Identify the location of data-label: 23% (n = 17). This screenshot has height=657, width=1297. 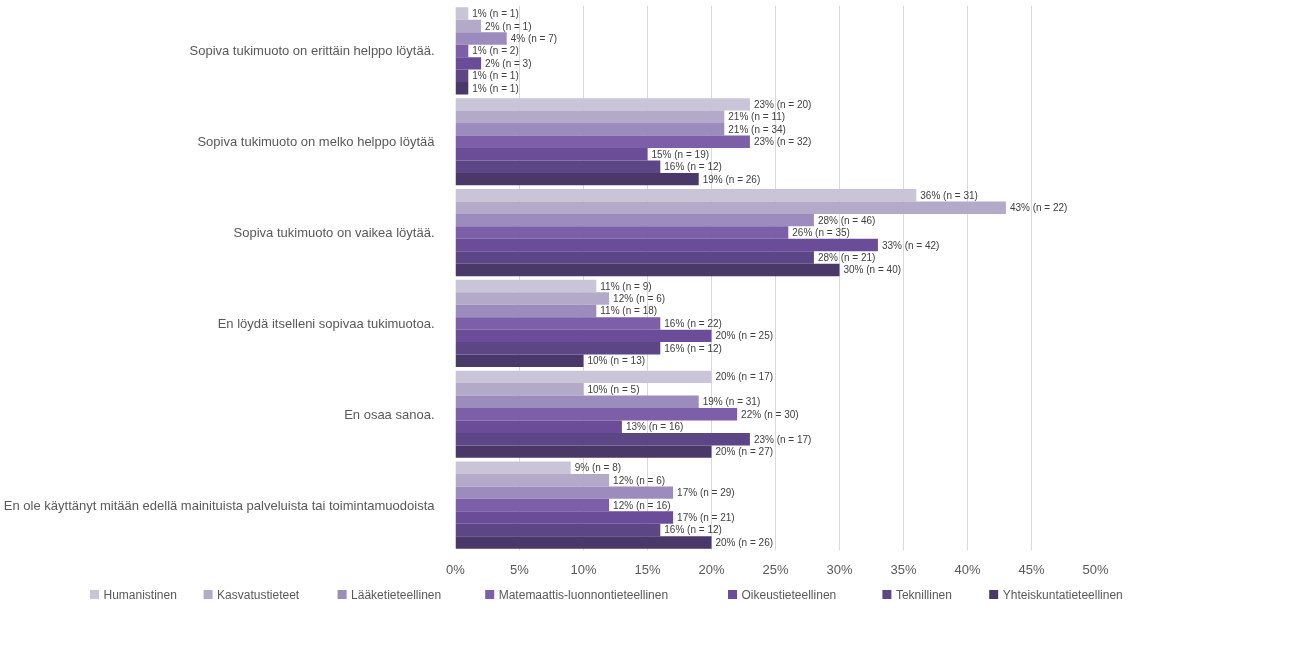
(782, 439).